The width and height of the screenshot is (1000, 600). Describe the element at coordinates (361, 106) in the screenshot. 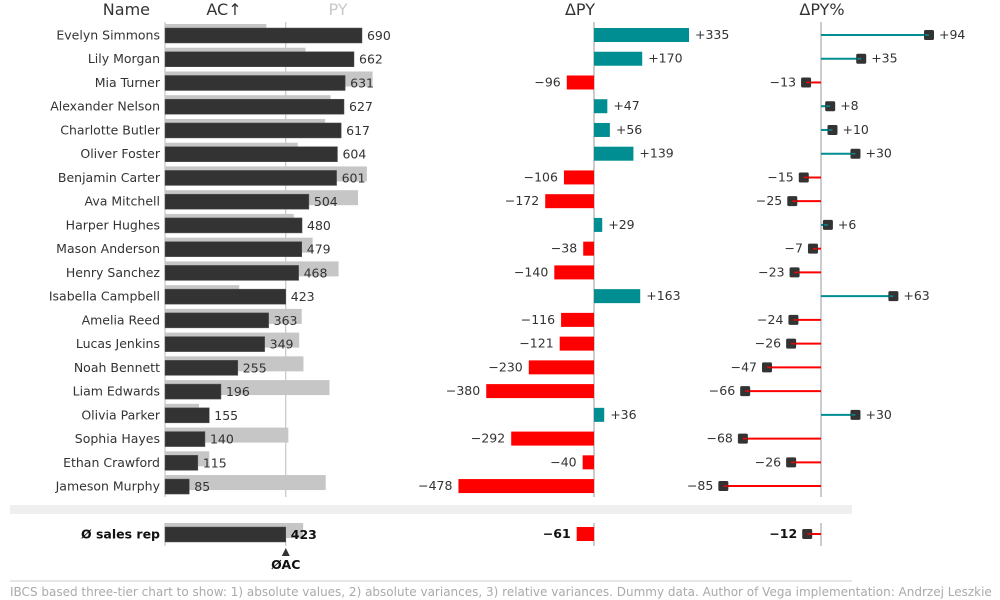

I see `ac-value-label: 627` at that location.